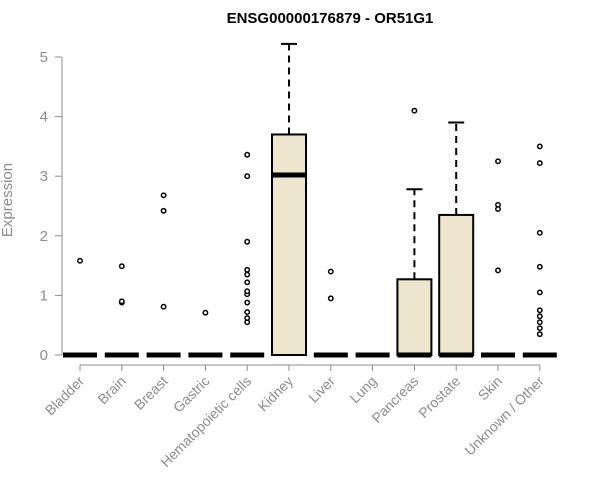 The width and height of the screenshot is (600, 500). I want to click on x-tick-label: Prostate, so click(439, 397).